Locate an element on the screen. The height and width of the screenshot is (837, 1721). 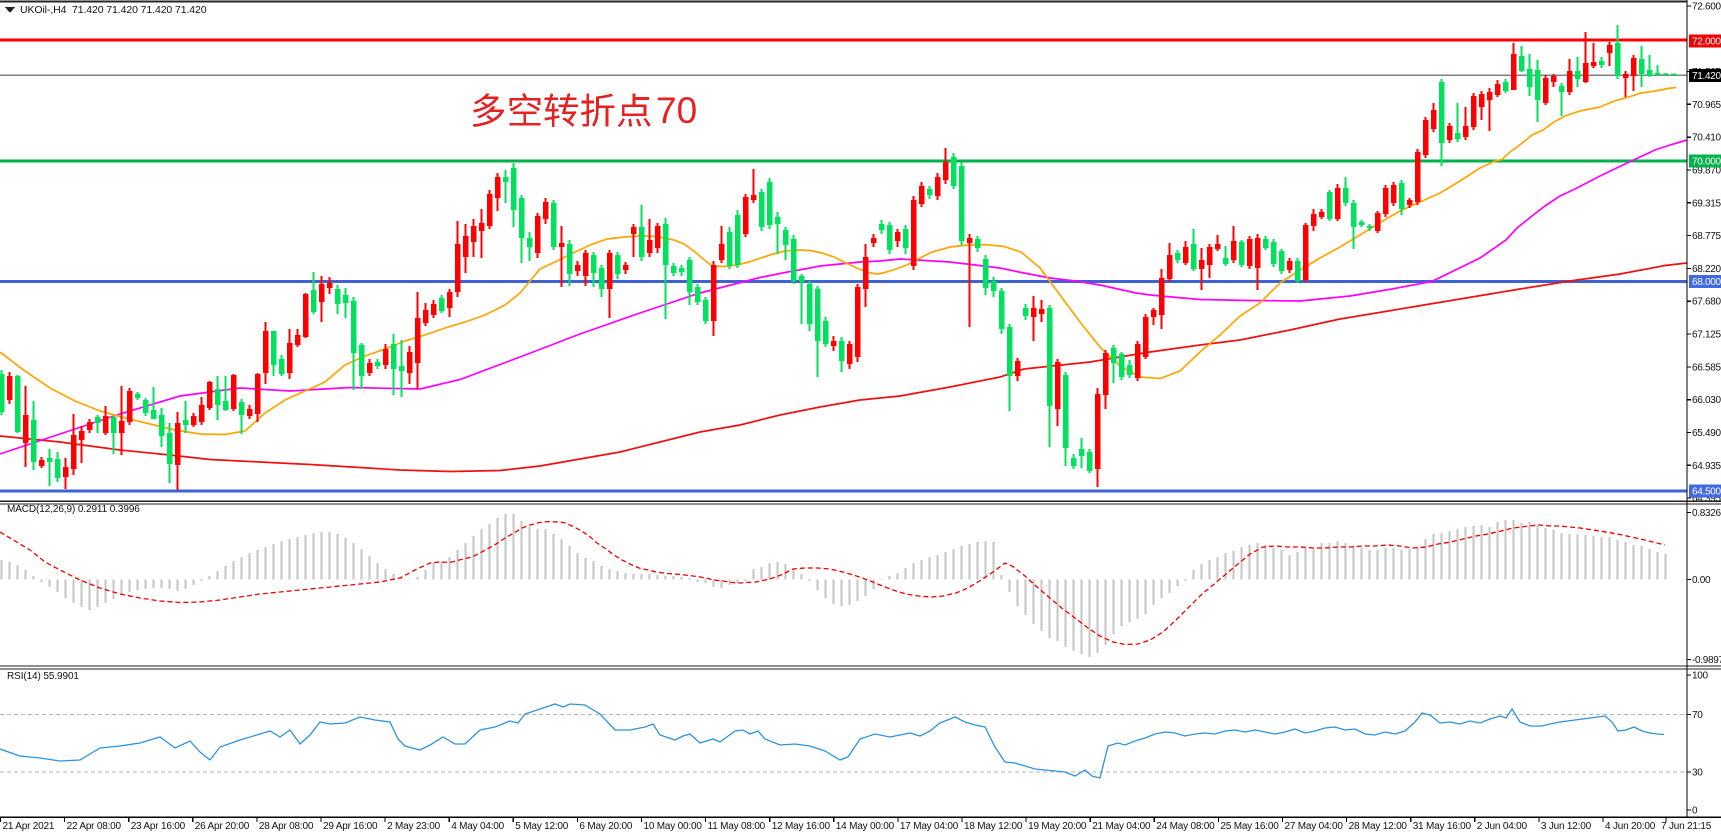
svg-text: 19 May 20:00 is located at coordinates (1057, 826).